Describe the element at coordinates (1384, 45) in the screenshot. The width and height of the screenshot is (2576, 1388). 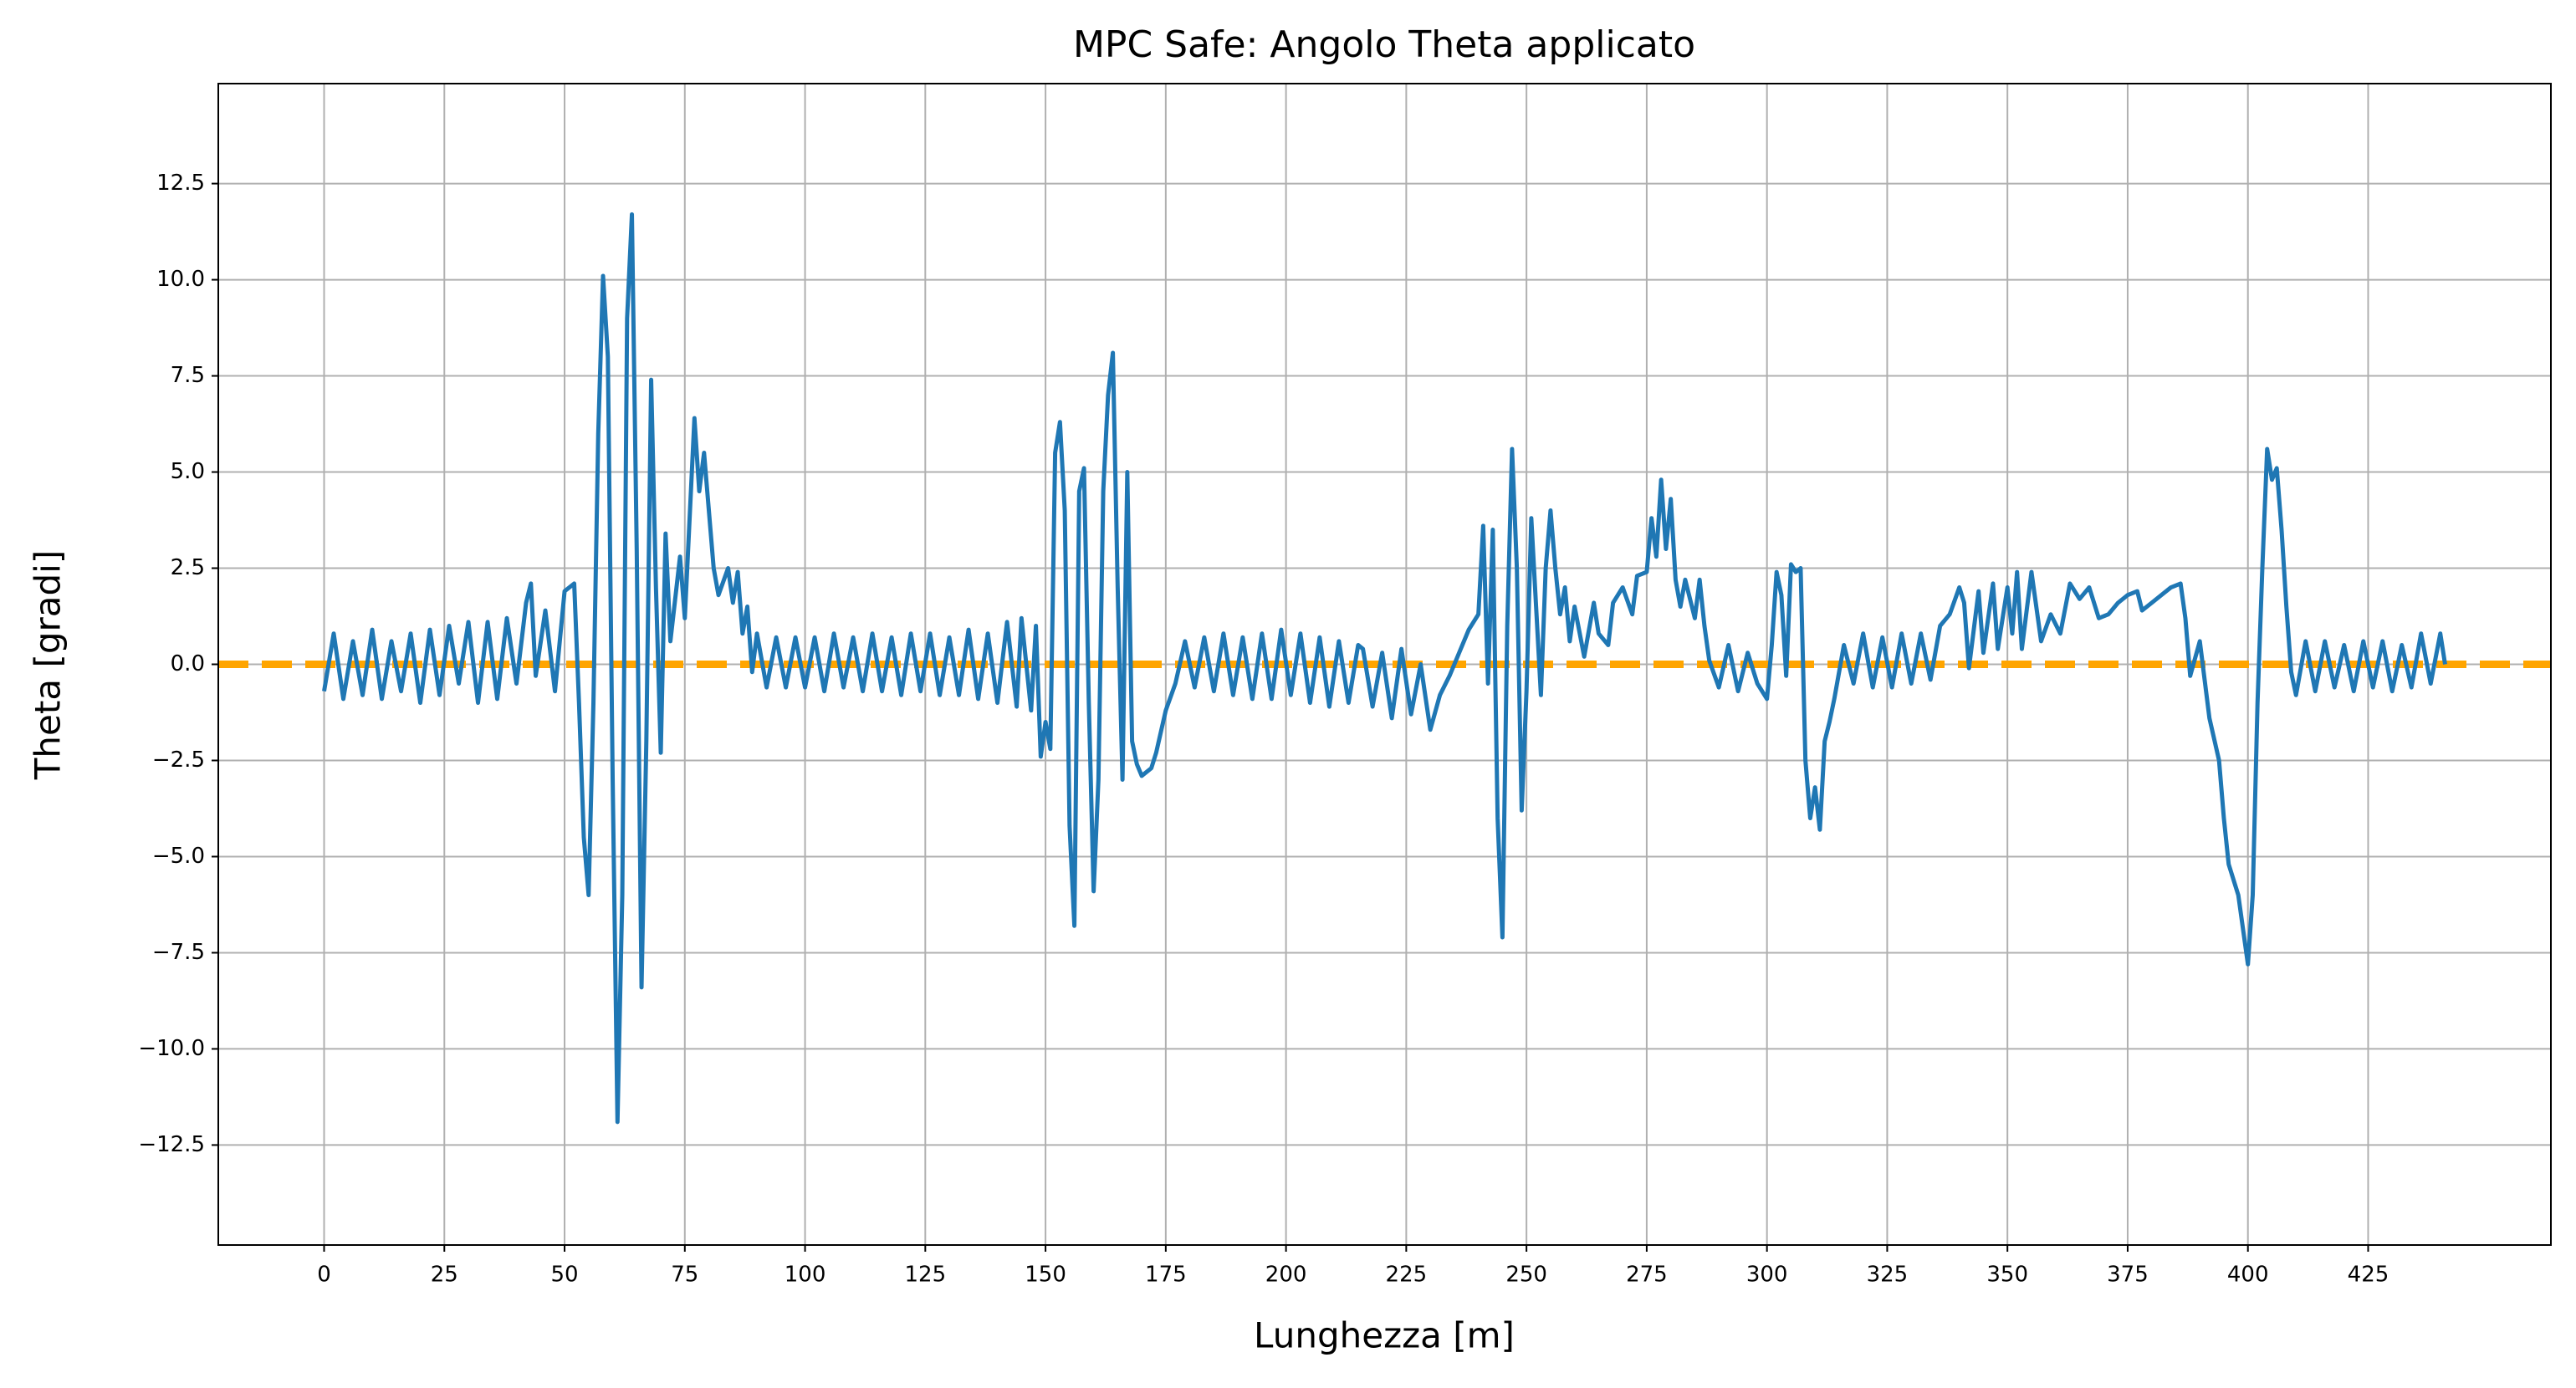
I see `chart-title: MPC Safe: Angolo Theta applicato` at that location.